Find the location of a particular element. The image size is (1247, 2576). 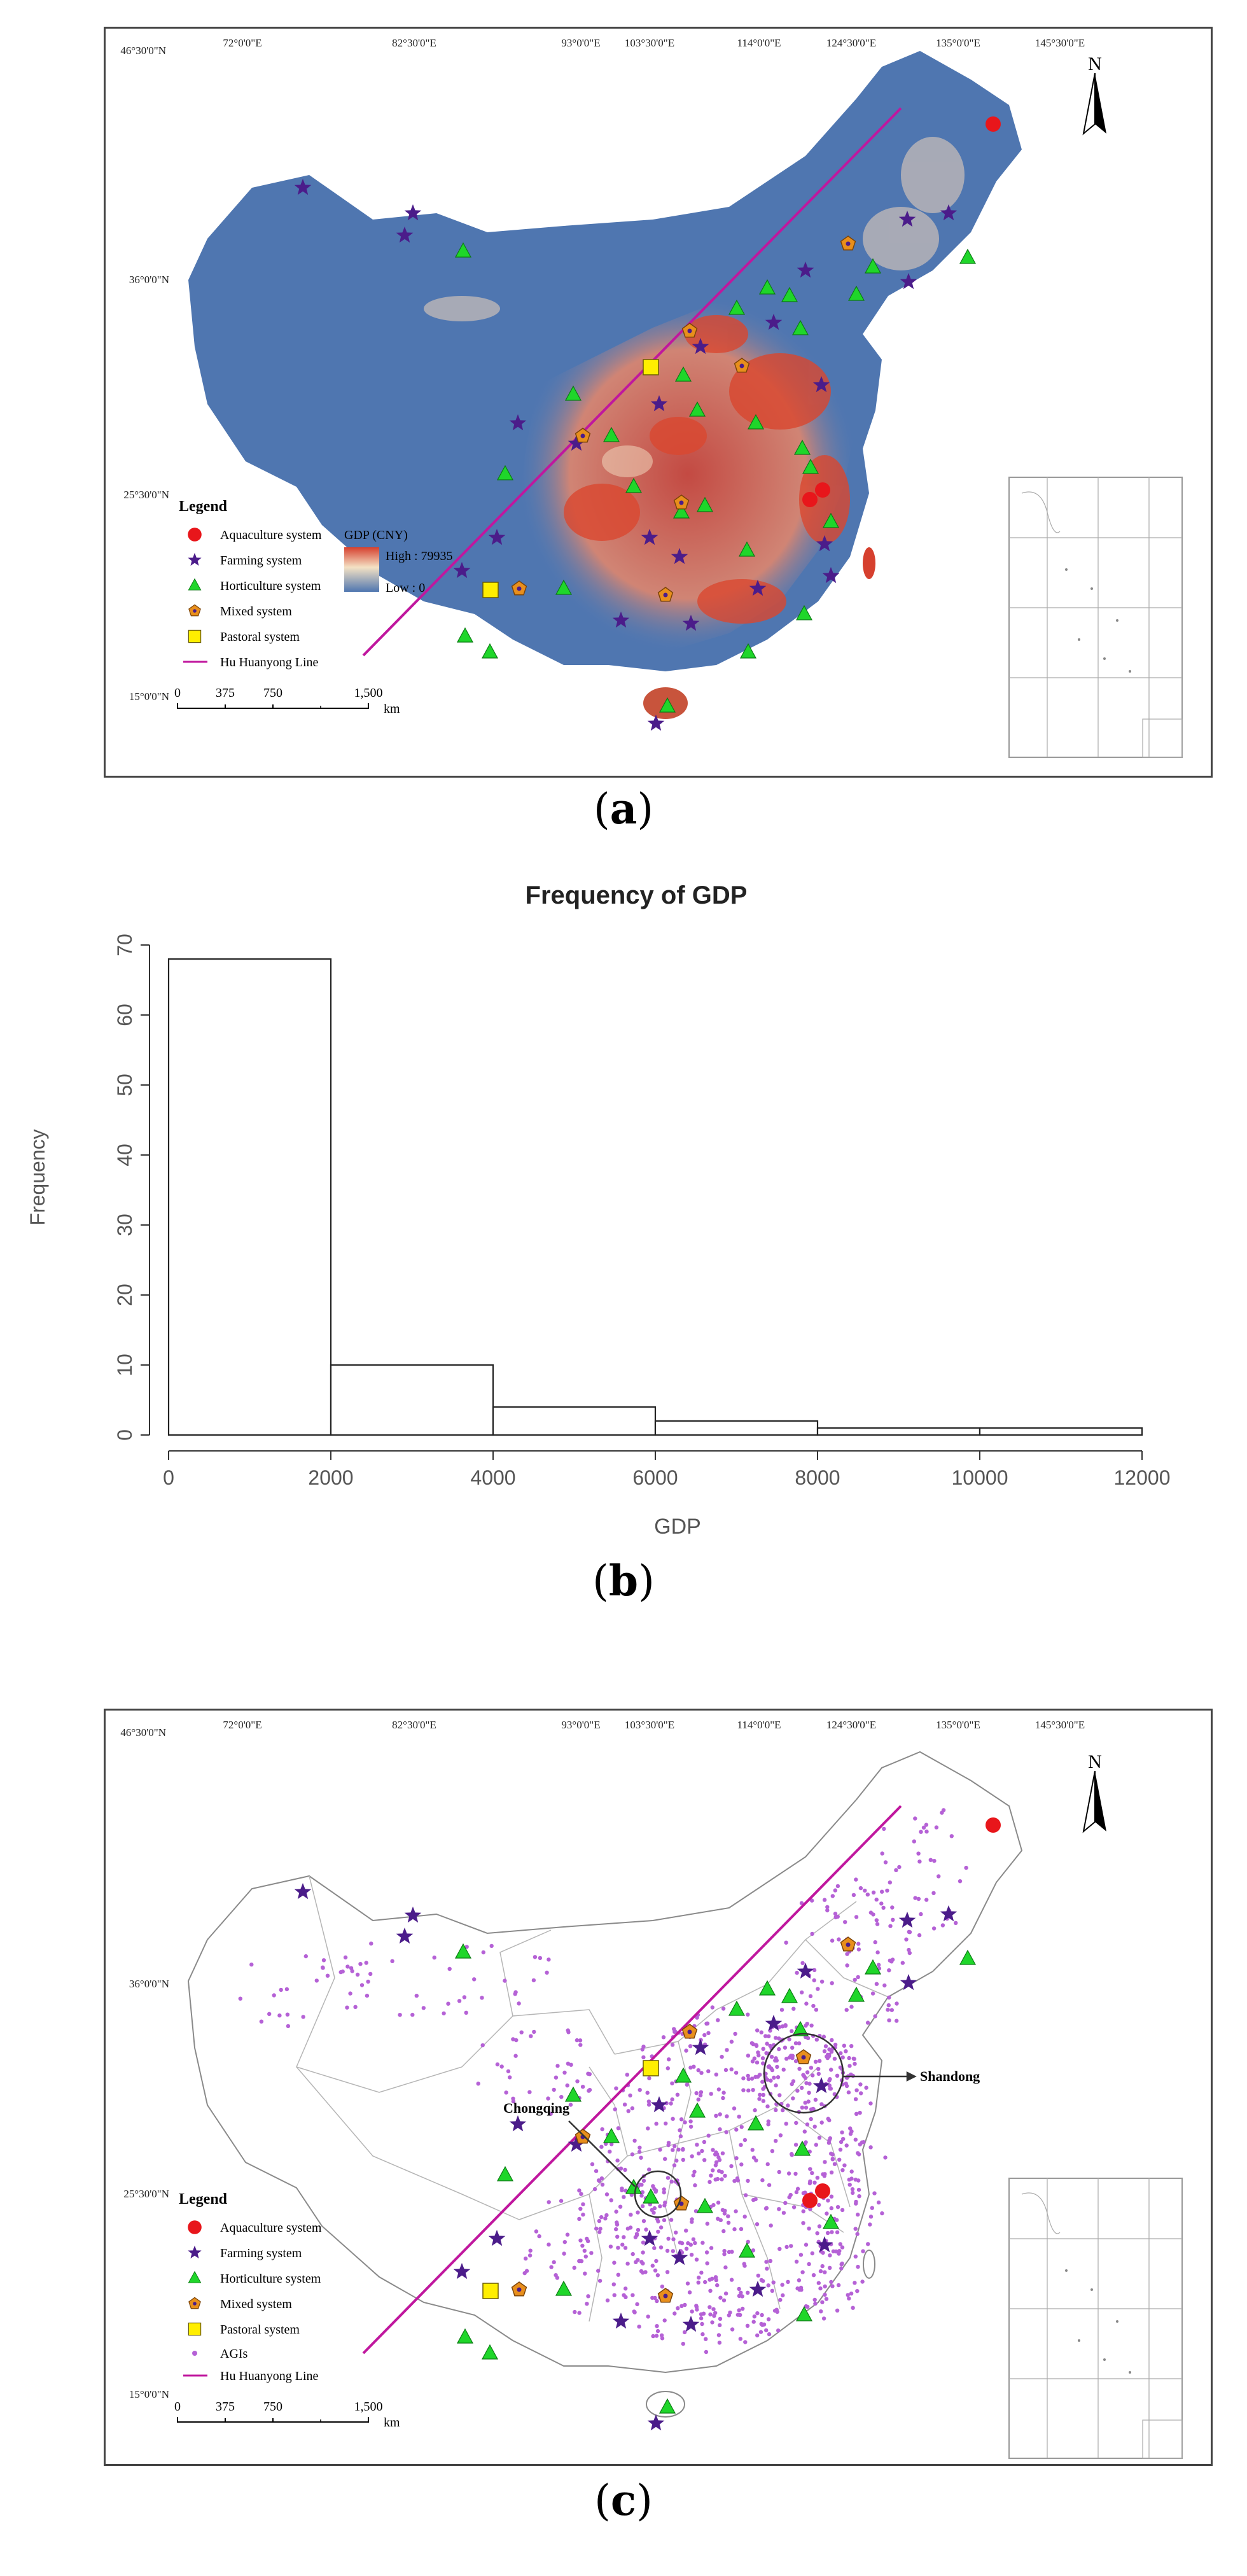

scale-bar-c: 0 375 750 1,500 km is located at coordinates (287, 2415).